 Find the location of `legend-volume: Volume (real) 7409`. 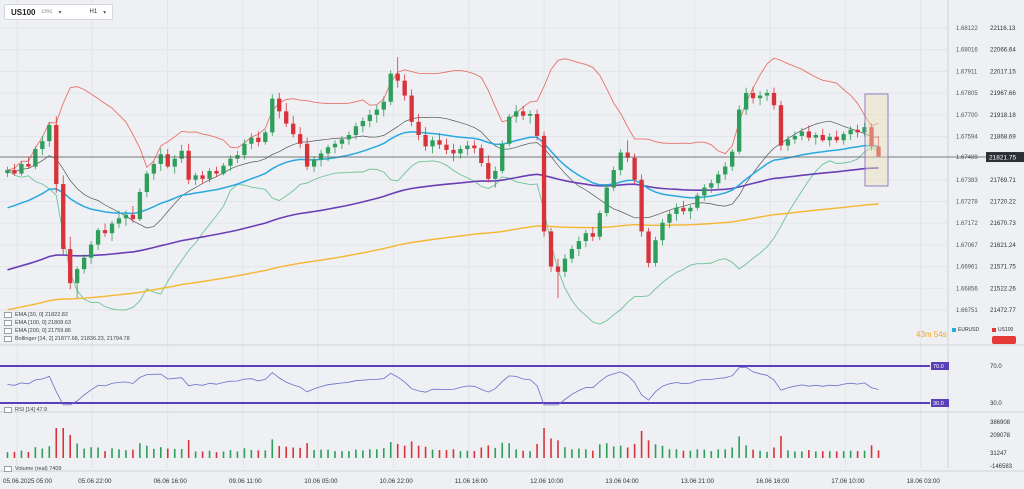

legend-volume: Volume (real) 7409 is located at coordinates (32, 469).